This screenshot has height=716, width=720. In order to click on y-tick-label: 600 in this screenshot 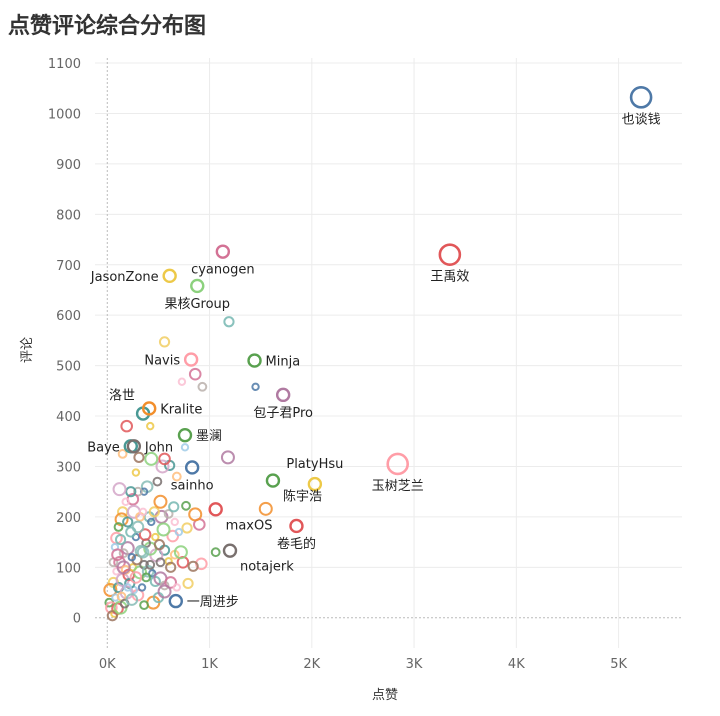, I will do `click(68, 316)`.